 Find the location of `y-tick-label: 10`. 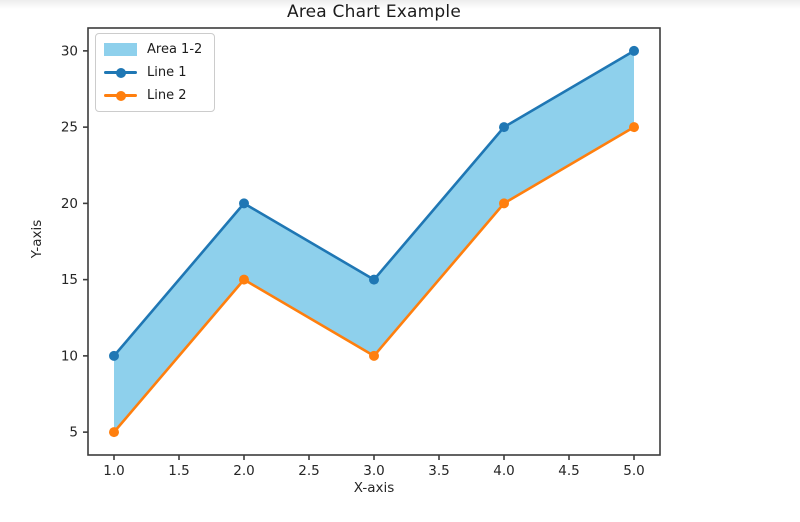

y-tick-label: 10 is located at coordinates (69, 356).